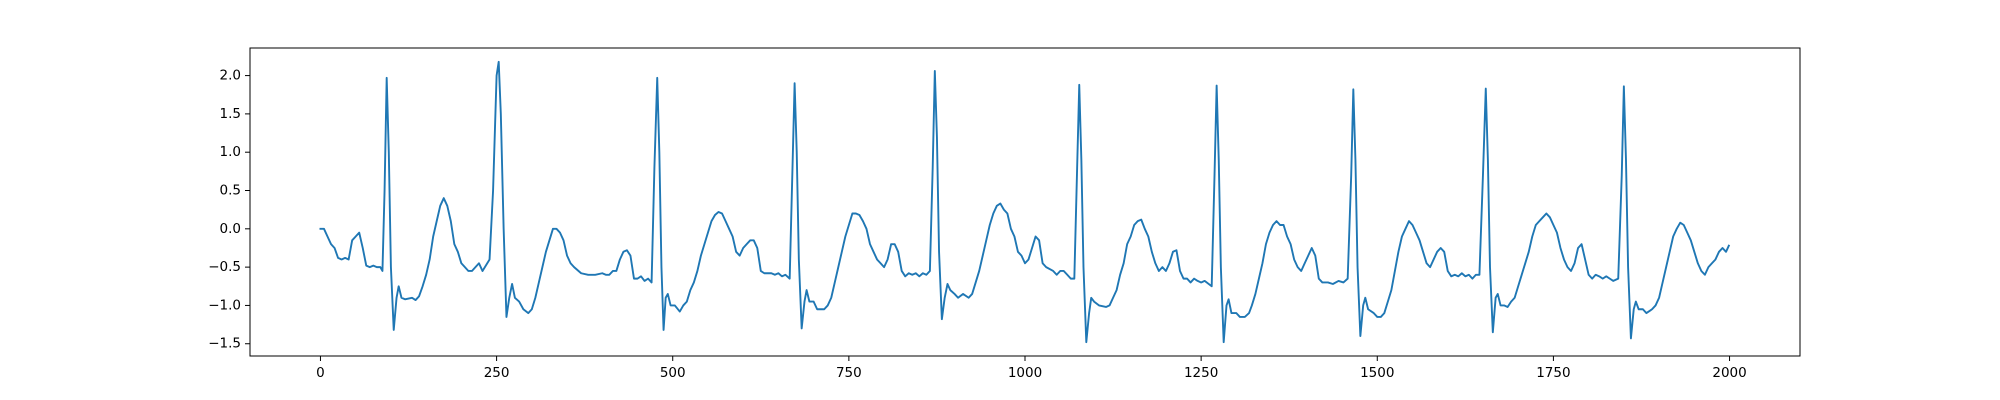  What do you see at coordinates (497, 373) in the screenshot?
I see `x-tick-label: 250` at bounding box center [497, 373].